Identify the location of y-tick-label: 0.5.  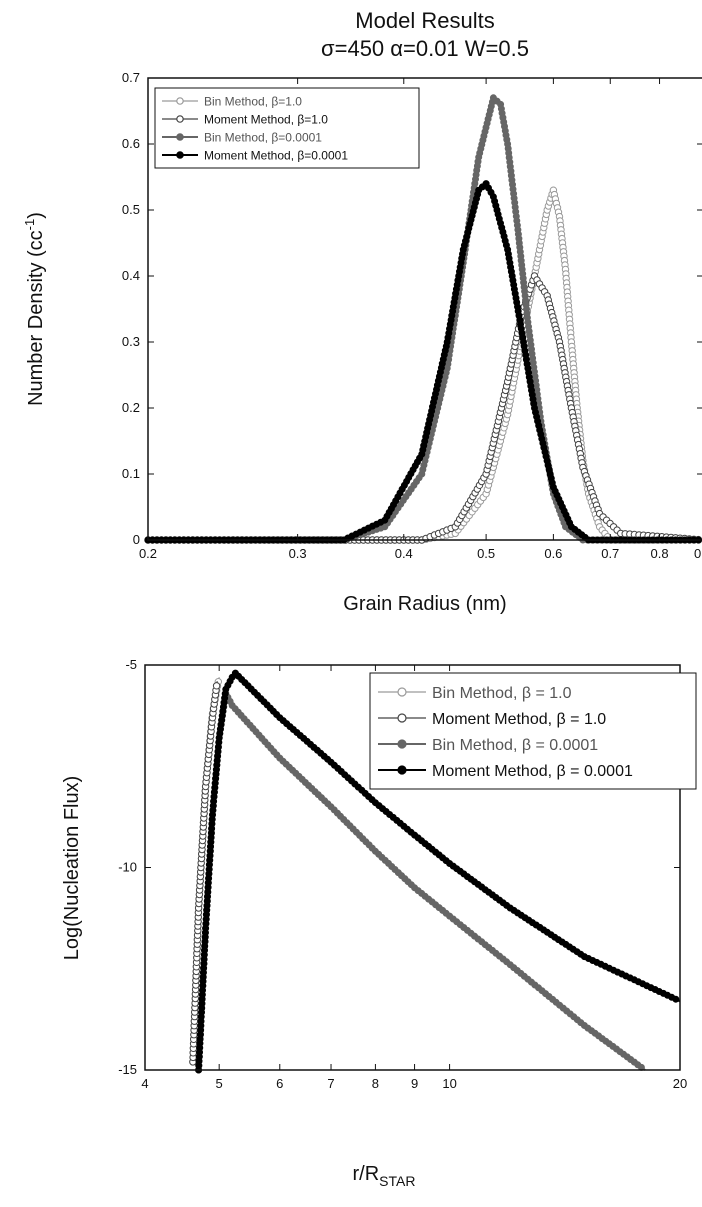
(131, 209).